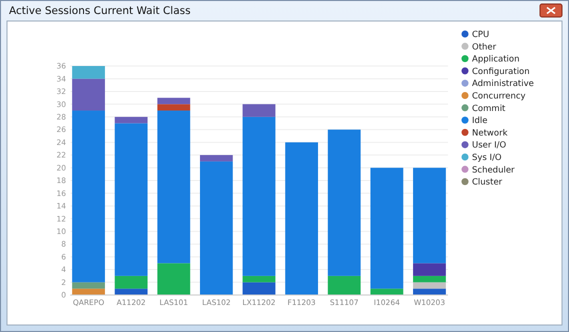 This screenshot has height=332, width=569. Describe the element at coordinates (481, 35) in the screenshot. I see `legend-label: CPU` at that location.